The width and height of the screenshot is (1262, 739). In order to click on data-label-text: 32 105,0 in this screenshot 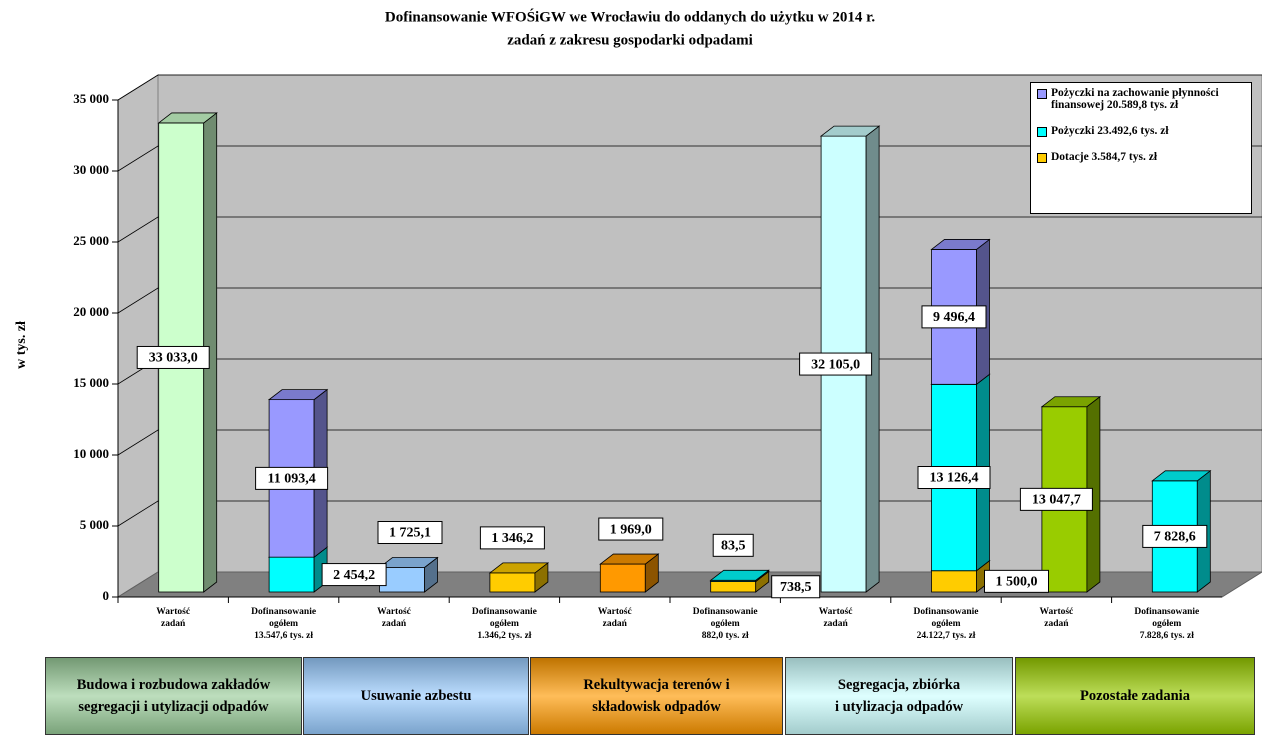, I will do `click(835, 364)`.